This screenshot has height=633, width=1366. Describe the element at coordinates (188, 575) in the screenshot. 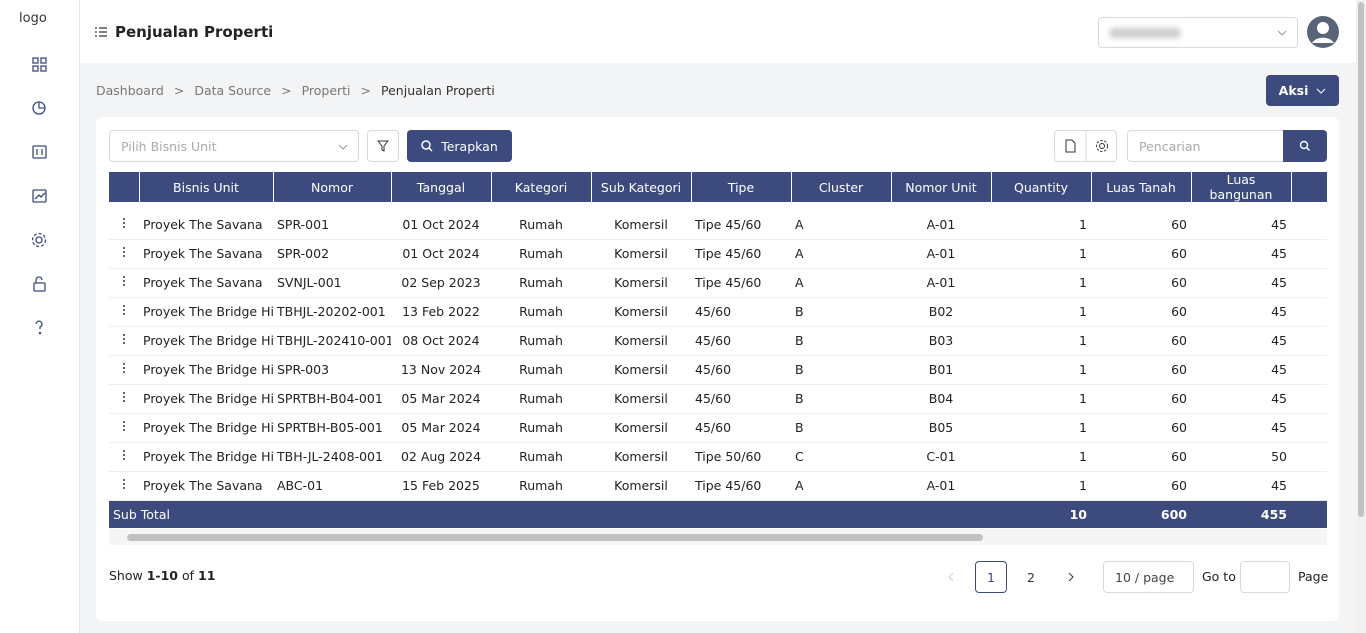

I see `of: of` at that location.